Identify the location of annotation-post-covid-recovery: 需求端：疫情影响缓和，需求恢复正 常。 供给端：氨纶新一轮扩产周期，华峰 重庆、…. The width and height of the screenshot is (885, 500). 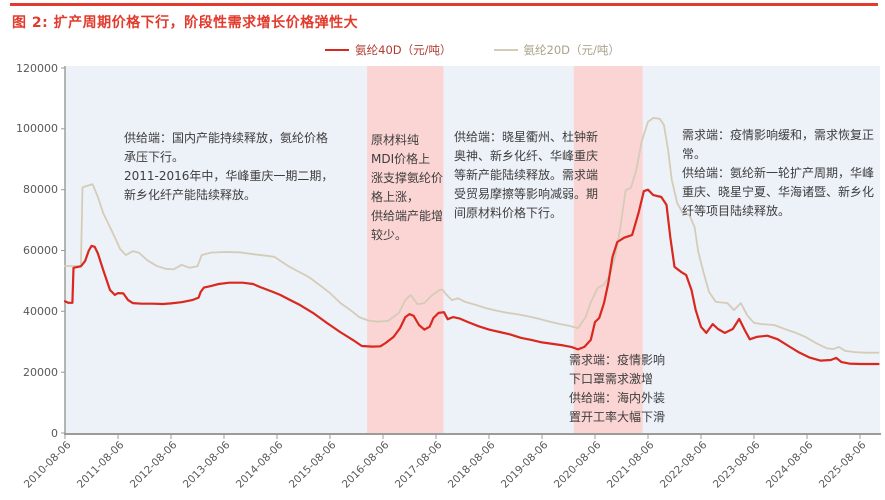
(783, 173).